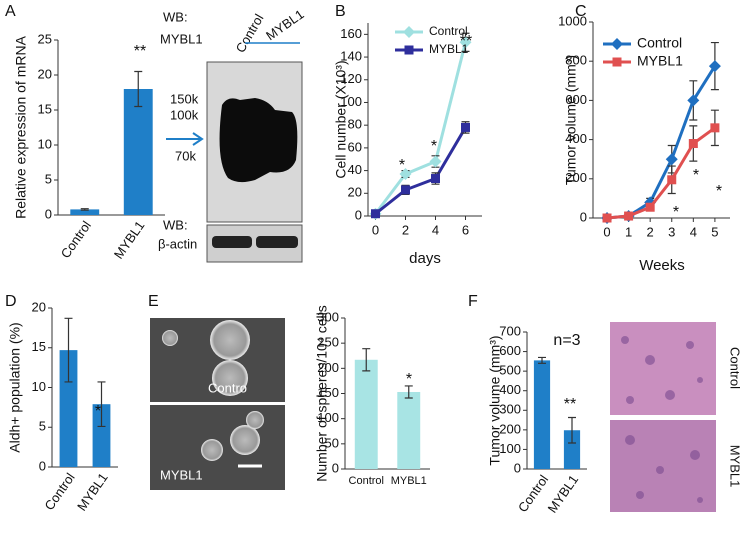 The width and height of the screenshot is (745, 543). Describe the element at coordinates (76, 239) in the screenshot. I see `x-tick-label: Control` at that location.